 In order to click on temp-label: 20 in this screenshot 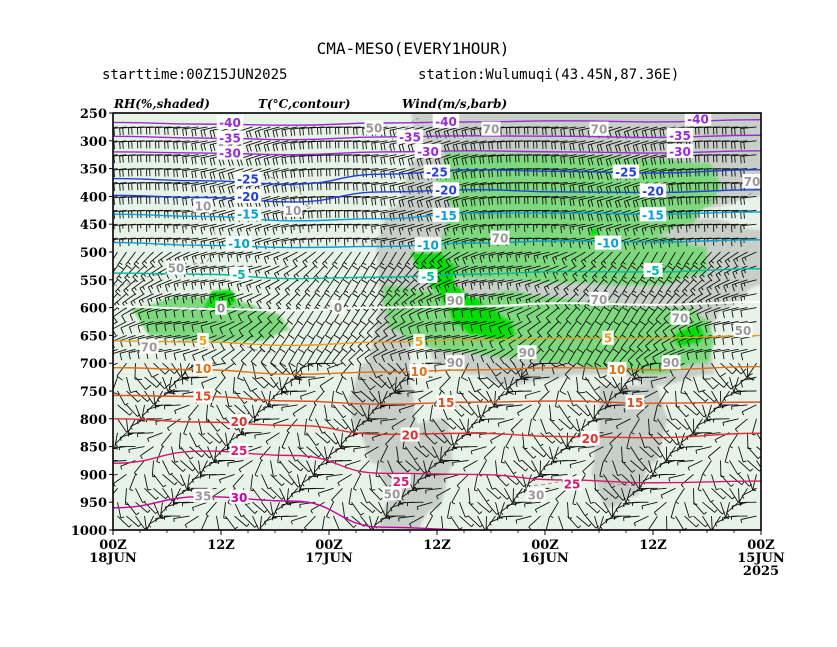, I will do `click(239, 422)`.